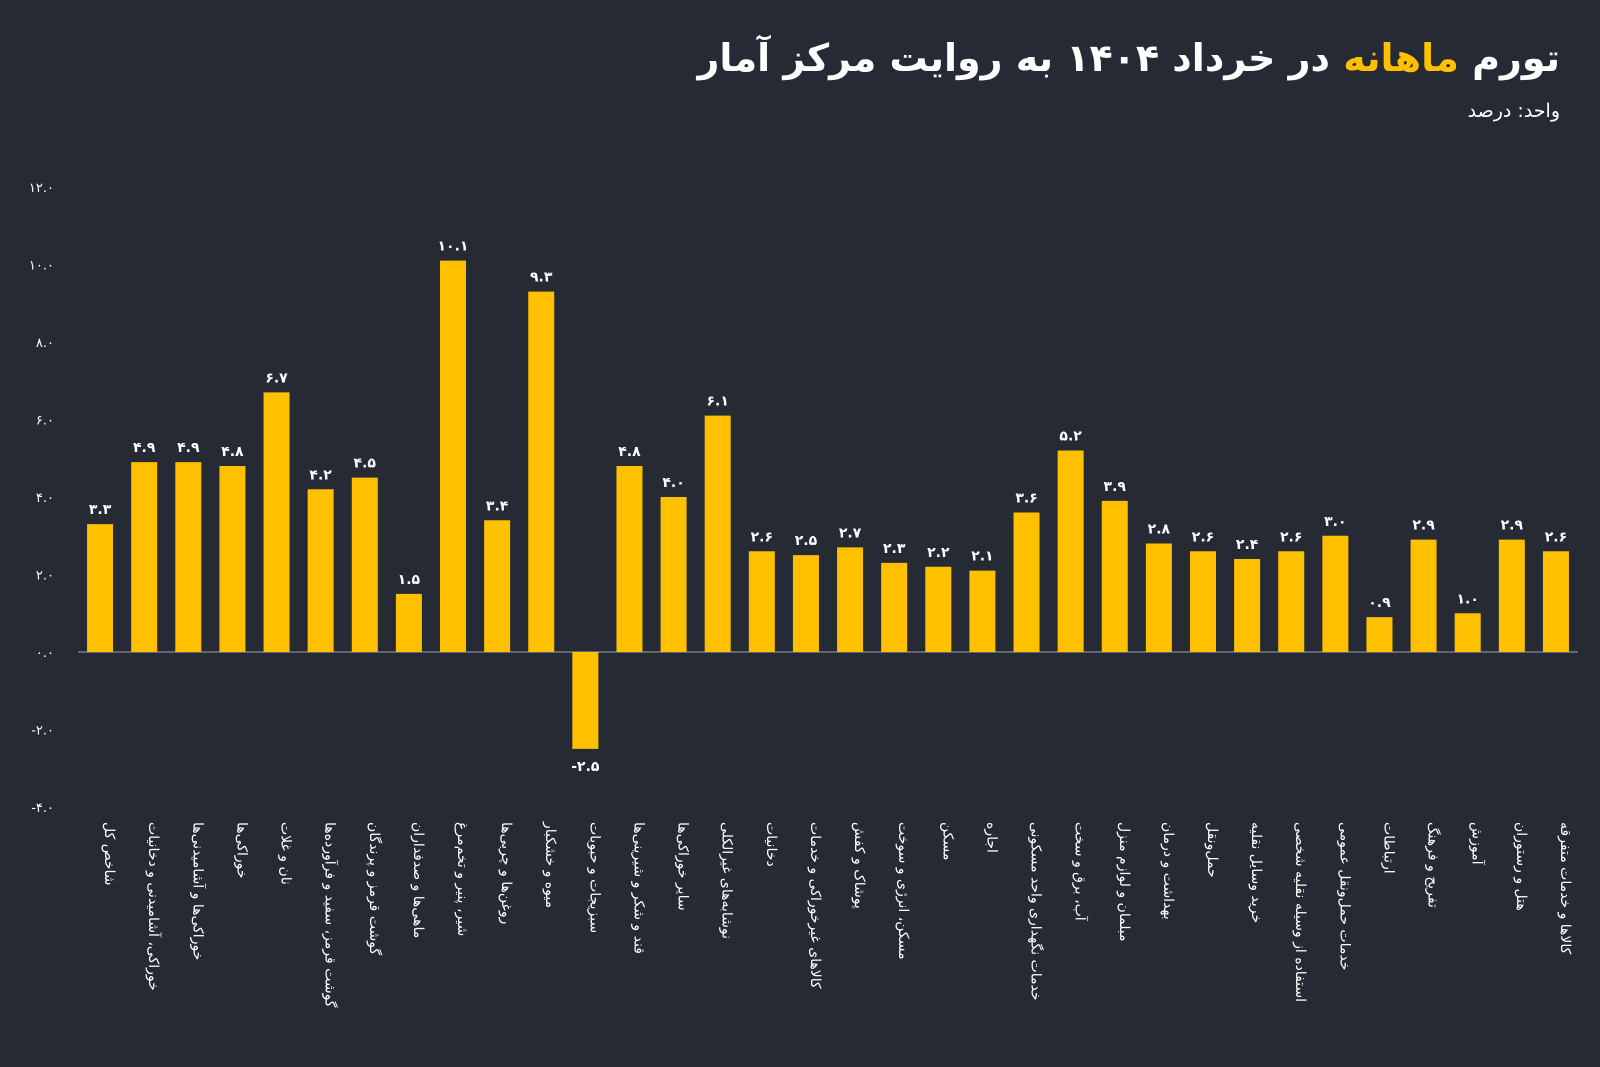 This screenshot has width=1600, height=1067. Describe the element at coordinates (594, 877) in the screenshot. I see `x-tick-label: سبزیجات و حبوبات` at that location.